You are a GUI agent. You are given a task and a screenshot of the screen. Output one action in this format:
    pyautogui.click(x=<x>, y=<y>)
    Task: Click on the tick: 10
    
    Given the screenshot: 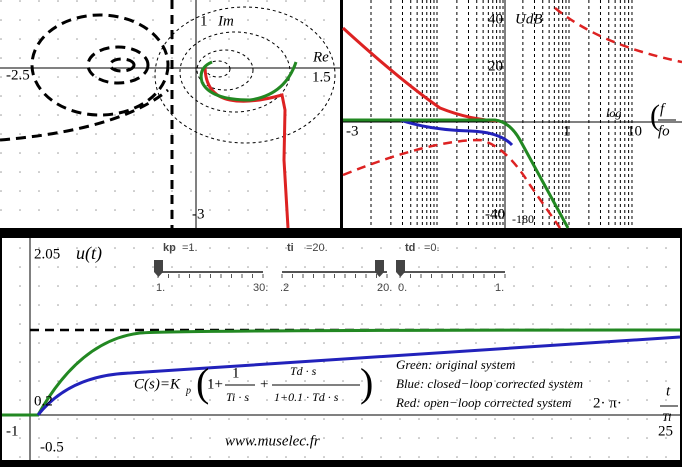 What is the action you would take?
    pyautogui.click(x=634, y=131)
    